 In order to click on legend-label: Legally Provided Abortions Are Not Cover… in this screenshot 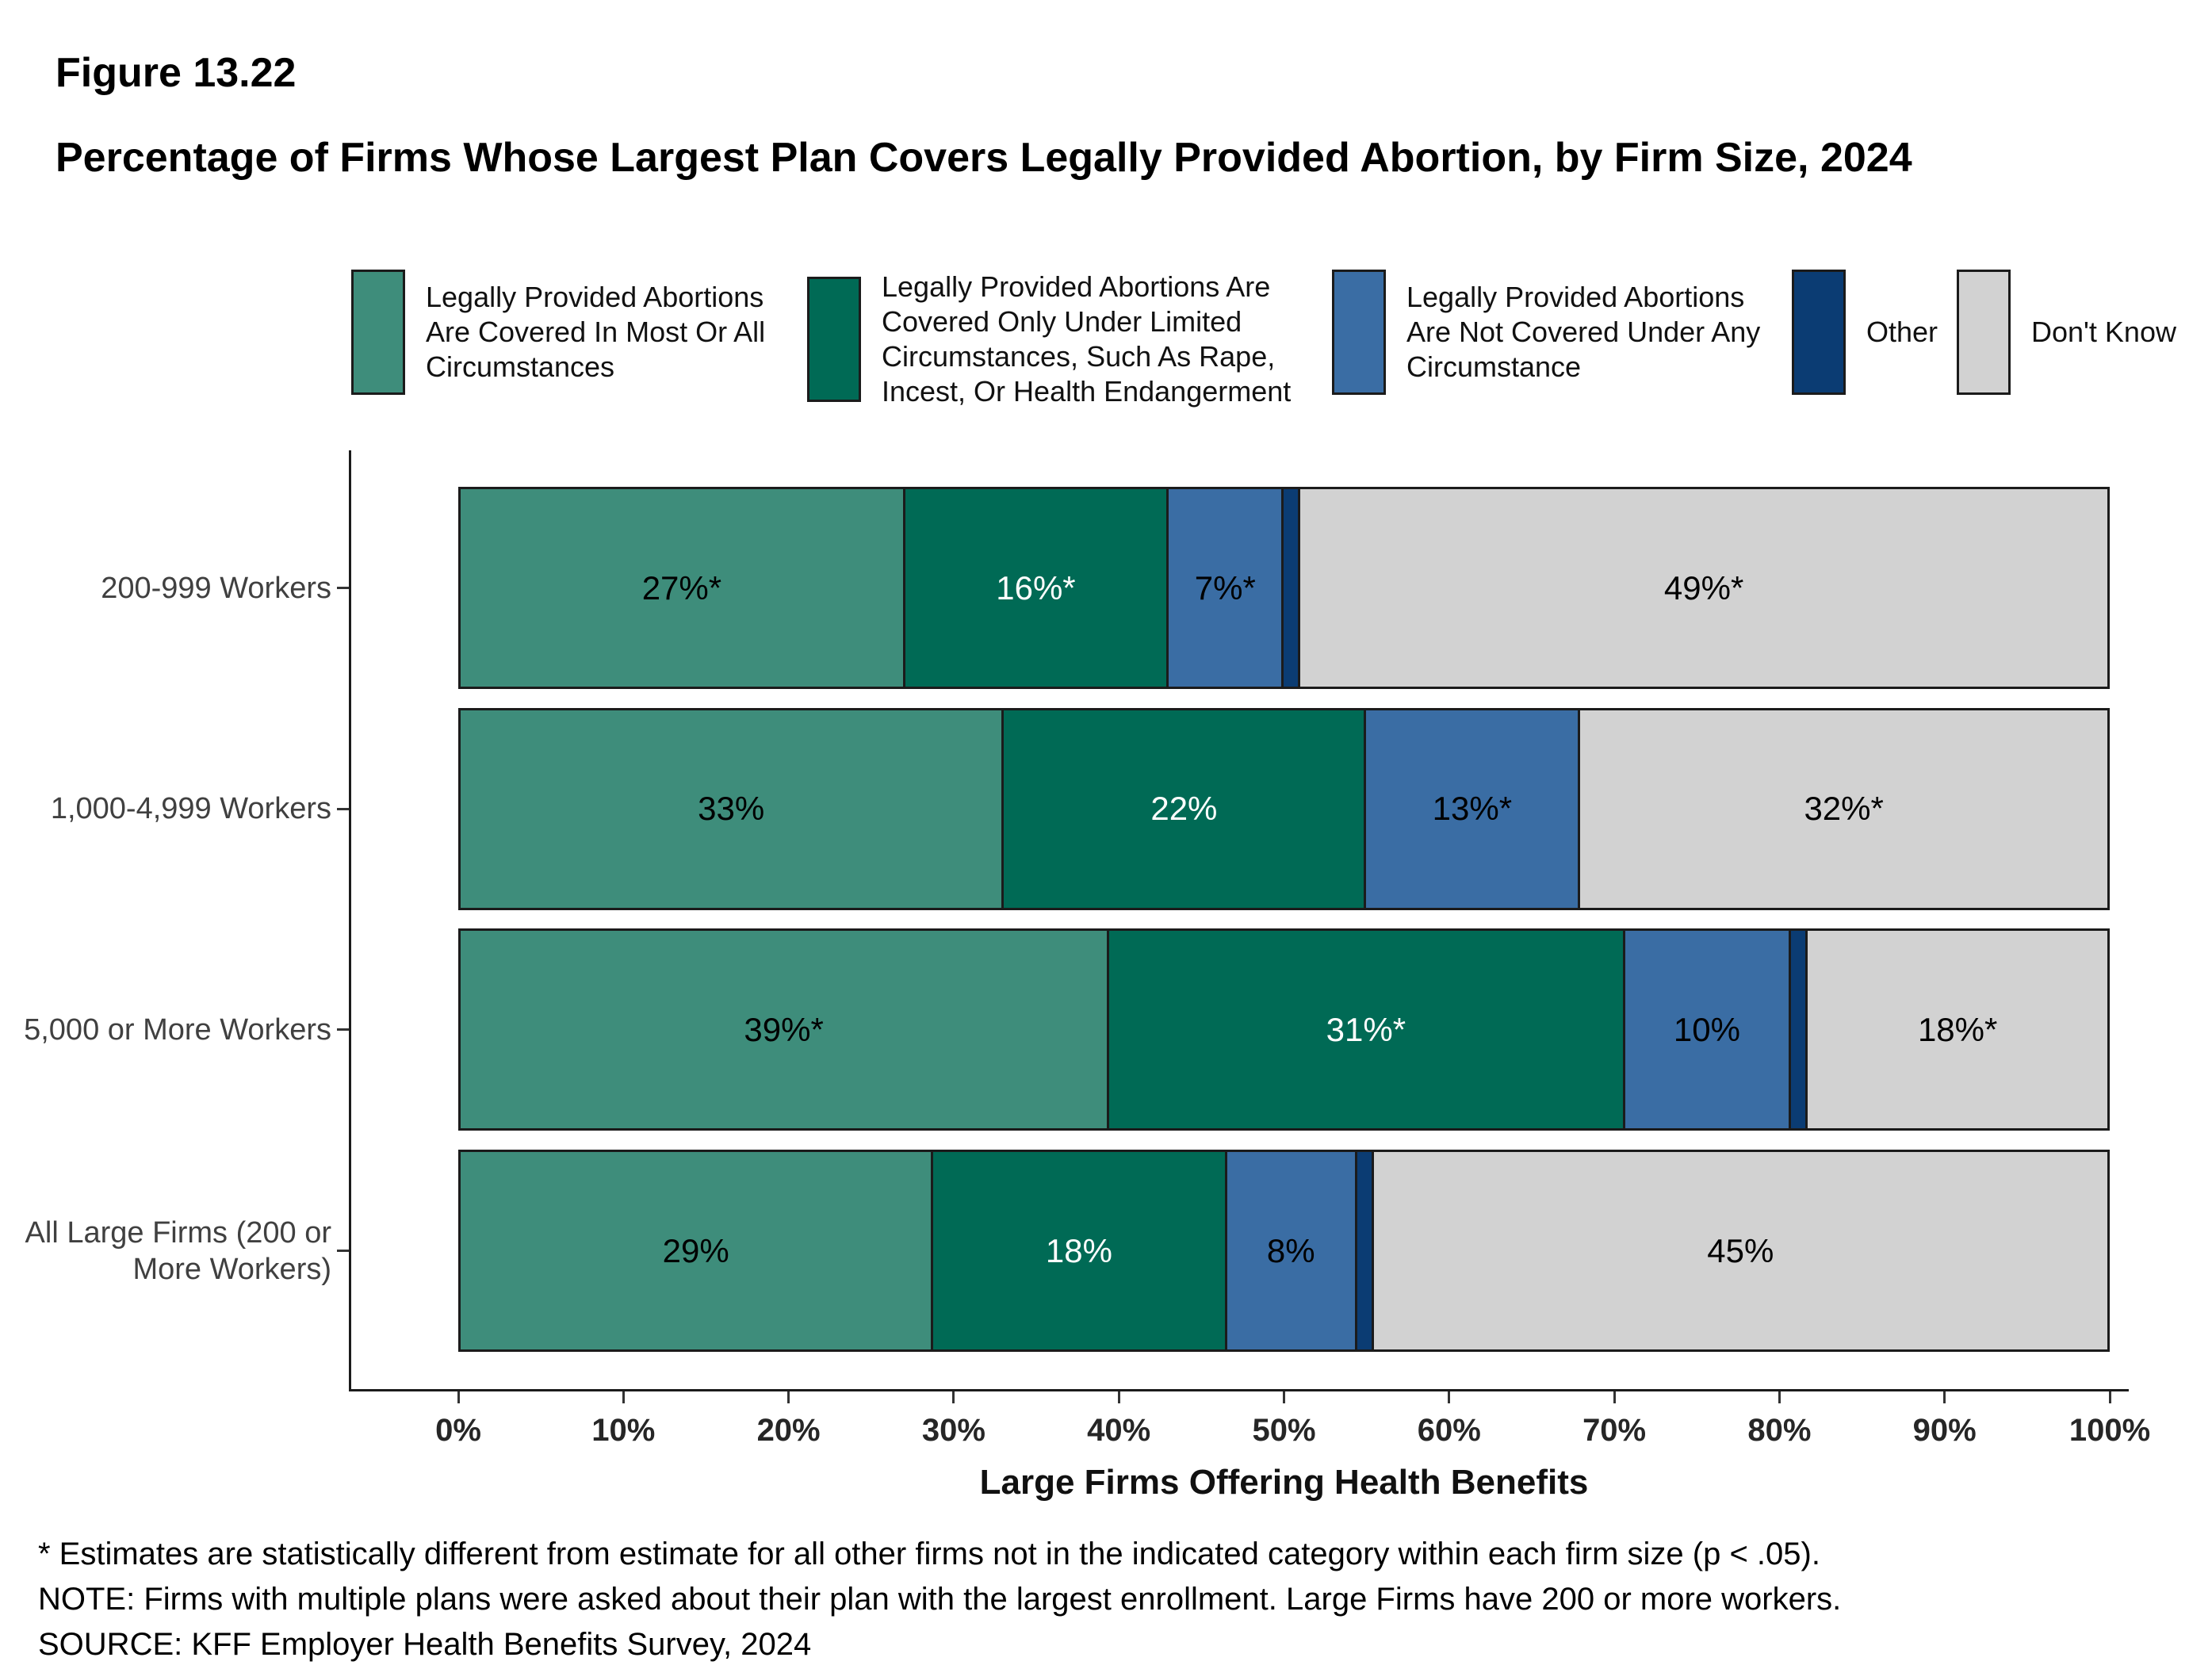, I will do `click(1583, 332)`.